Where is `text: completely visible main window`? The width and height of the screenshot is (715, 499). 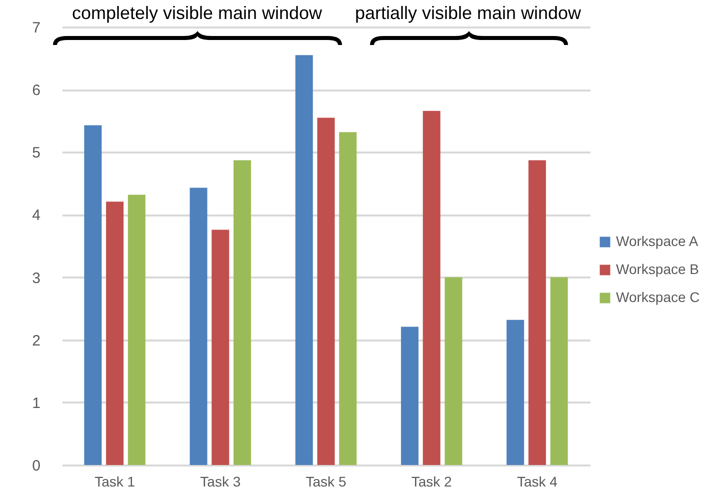
text: completely visible main window is located at coordinates (197, 13).